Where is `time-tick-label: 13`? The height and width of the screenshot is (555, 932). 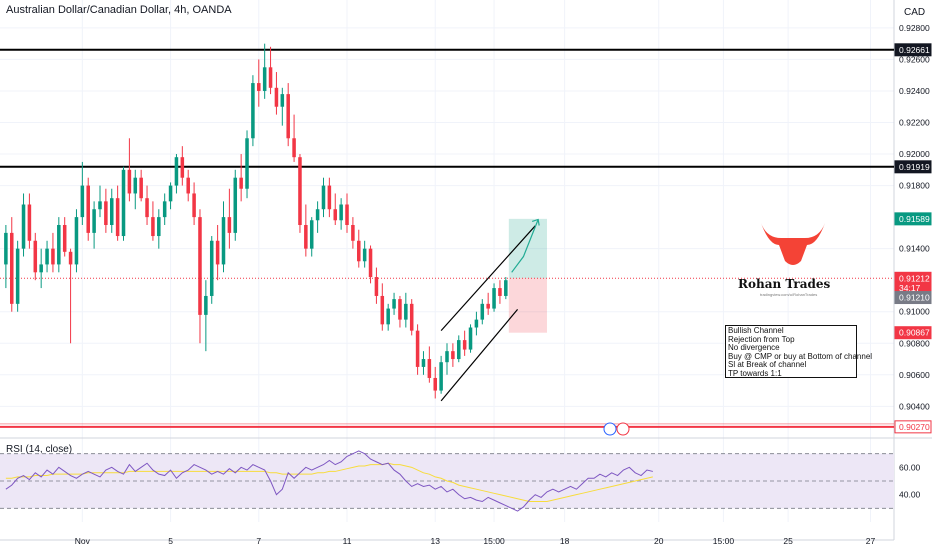
time-tick-label: 13 is located at coordinates (436, 541).